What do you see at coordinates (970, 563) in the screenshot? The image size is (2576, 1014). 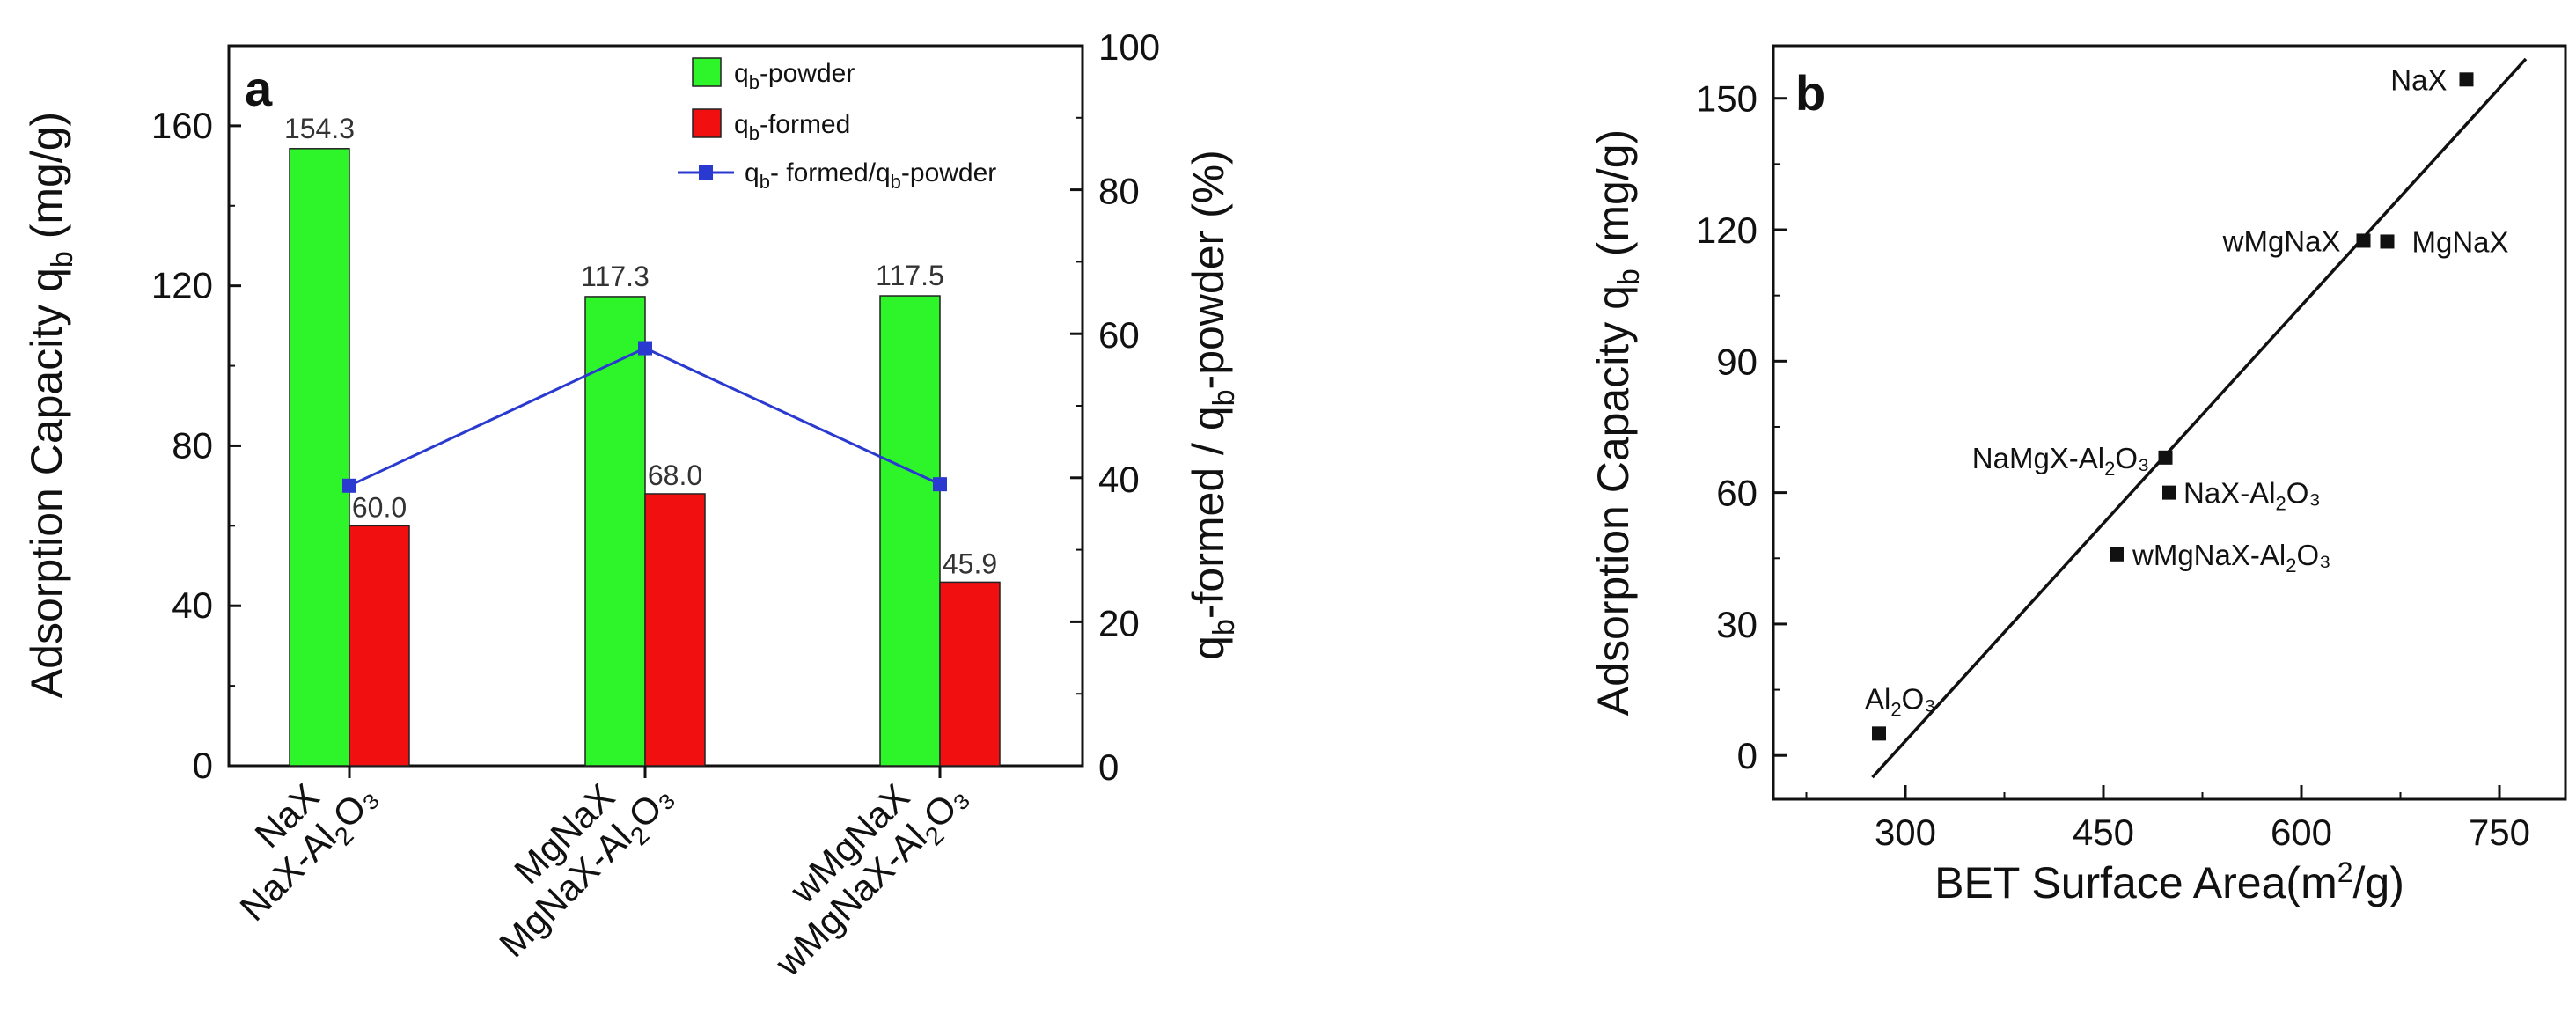 I see `data-label-formed: 45.9` at bounding box center [970, 563].